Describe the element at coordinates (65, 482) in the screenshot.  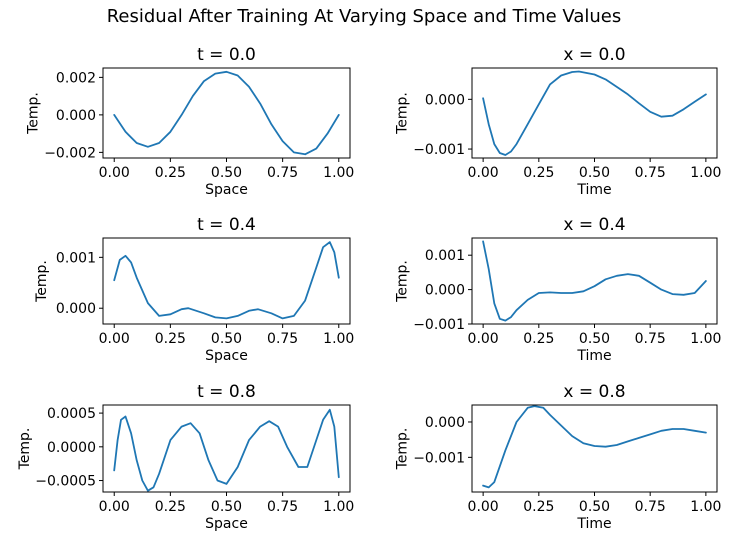
I see `y-tick-label: −0.0005` at that location.